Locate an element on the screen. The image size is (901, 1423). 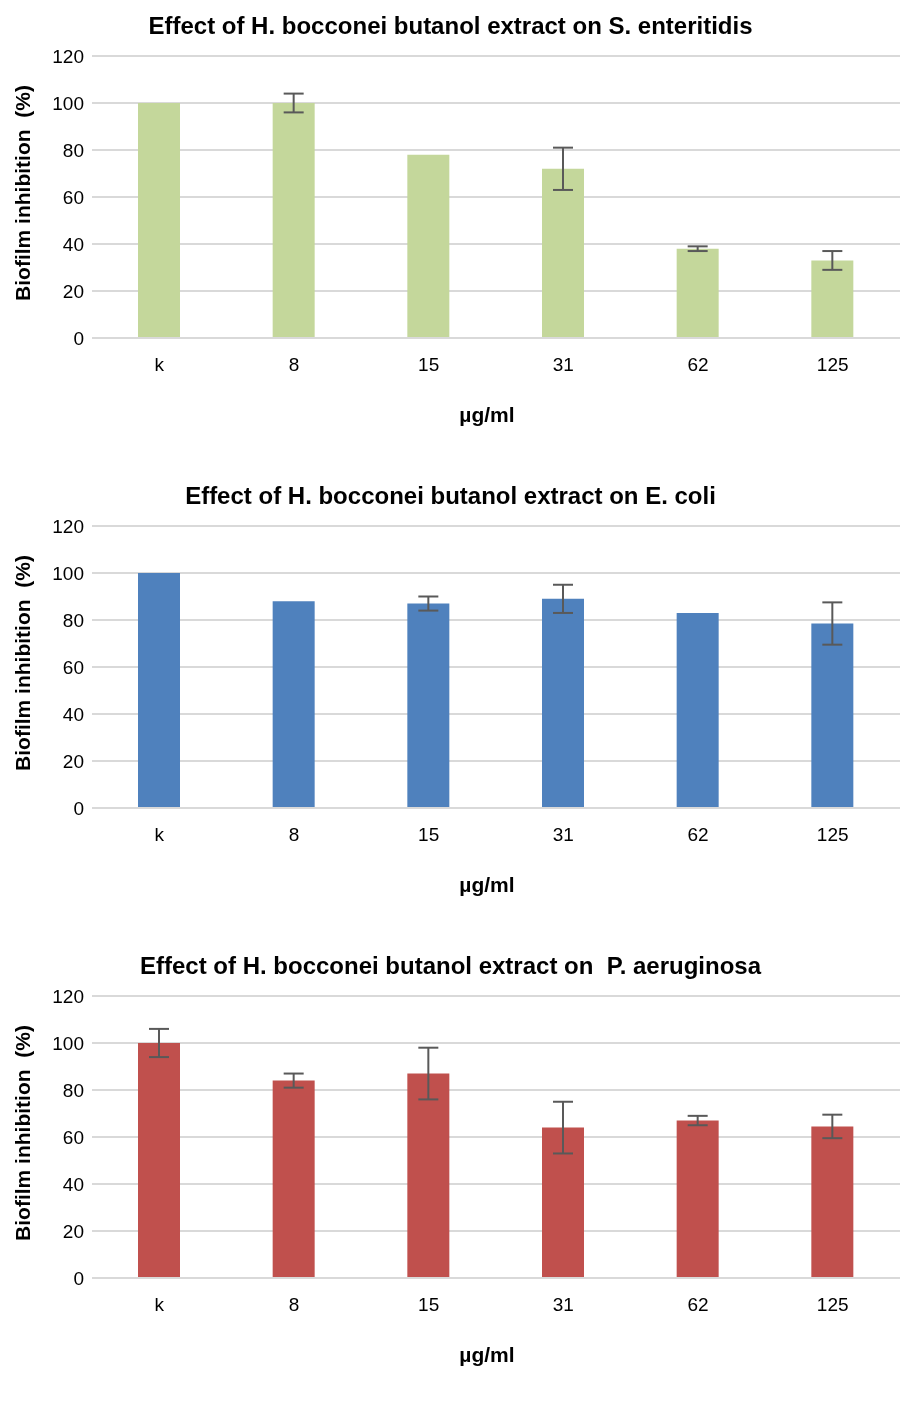
chart-title: Effect of H. bocconei butanol extract on P. aeruginosa is located at coordinates (450, 965).